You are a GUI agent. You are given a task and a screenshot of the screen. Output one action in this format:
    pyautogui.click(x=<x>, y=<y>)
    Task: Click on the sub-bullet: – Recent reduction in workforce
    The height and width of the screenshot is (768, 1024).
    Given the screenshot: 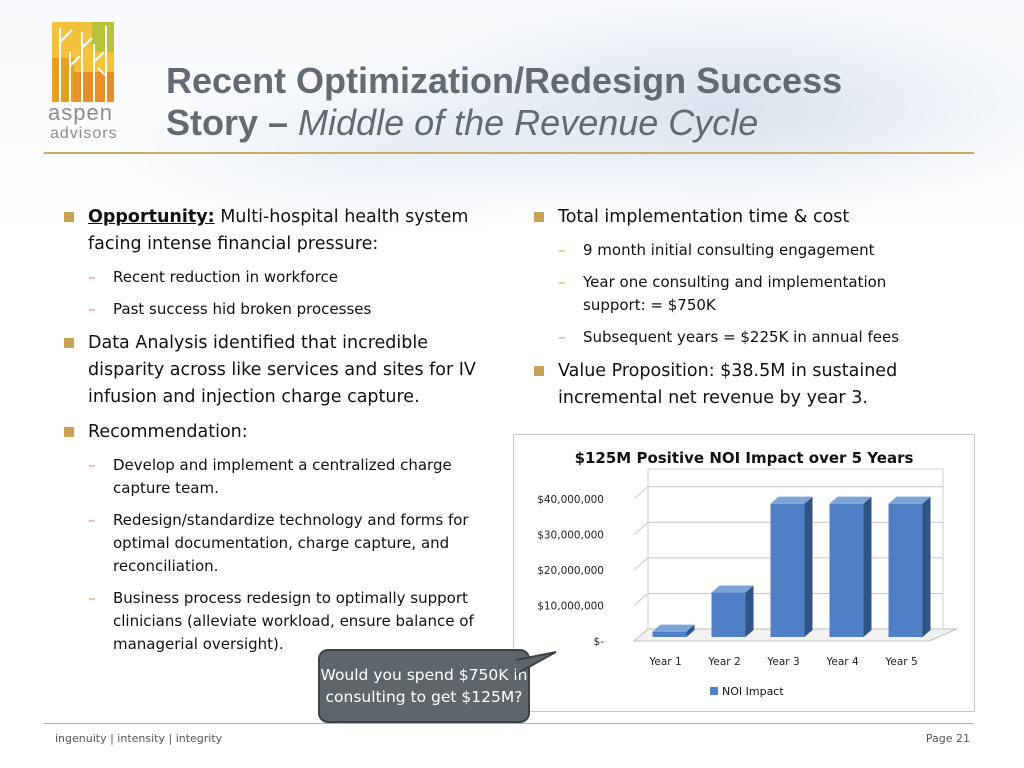 What is the action you would take?
    pyautogui.click(x=282, y=277)
    